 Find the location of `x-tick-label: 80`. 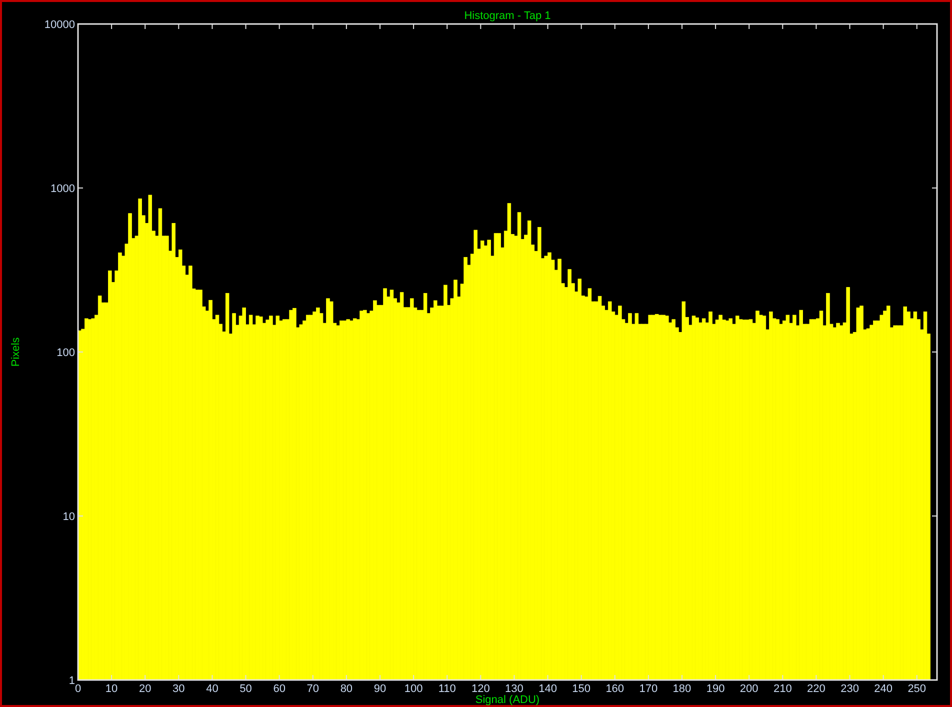

x-tick-label: 80 is located at coordinates (346, 689).